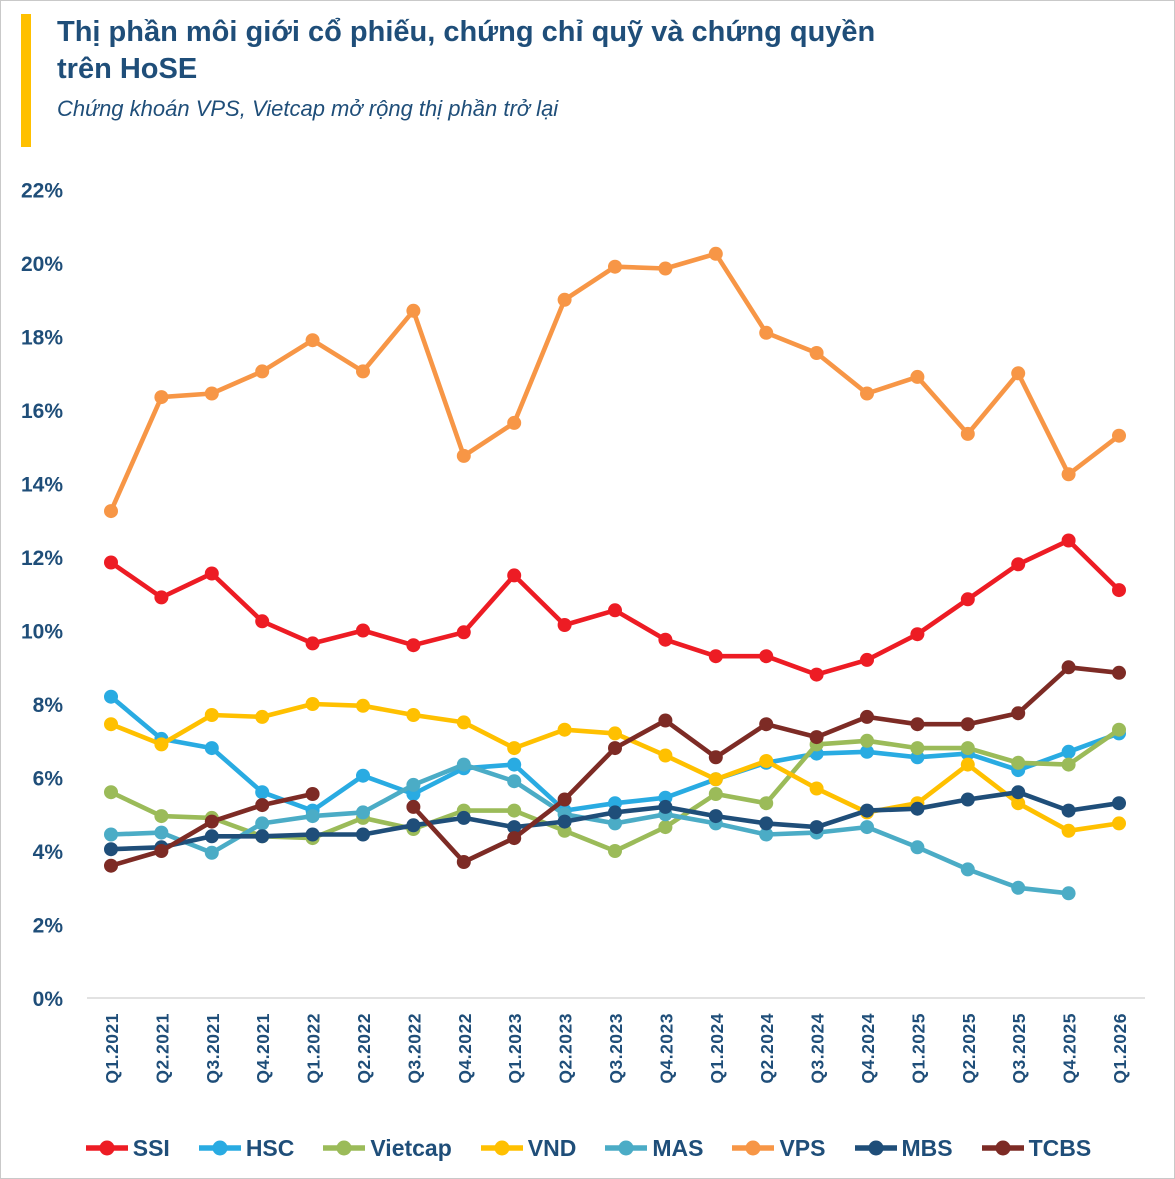  Describe the element at coordinates (566, 1048) in the screenshot. I see `x-tick-label-Q2.2023: Q2.2023` at that location.